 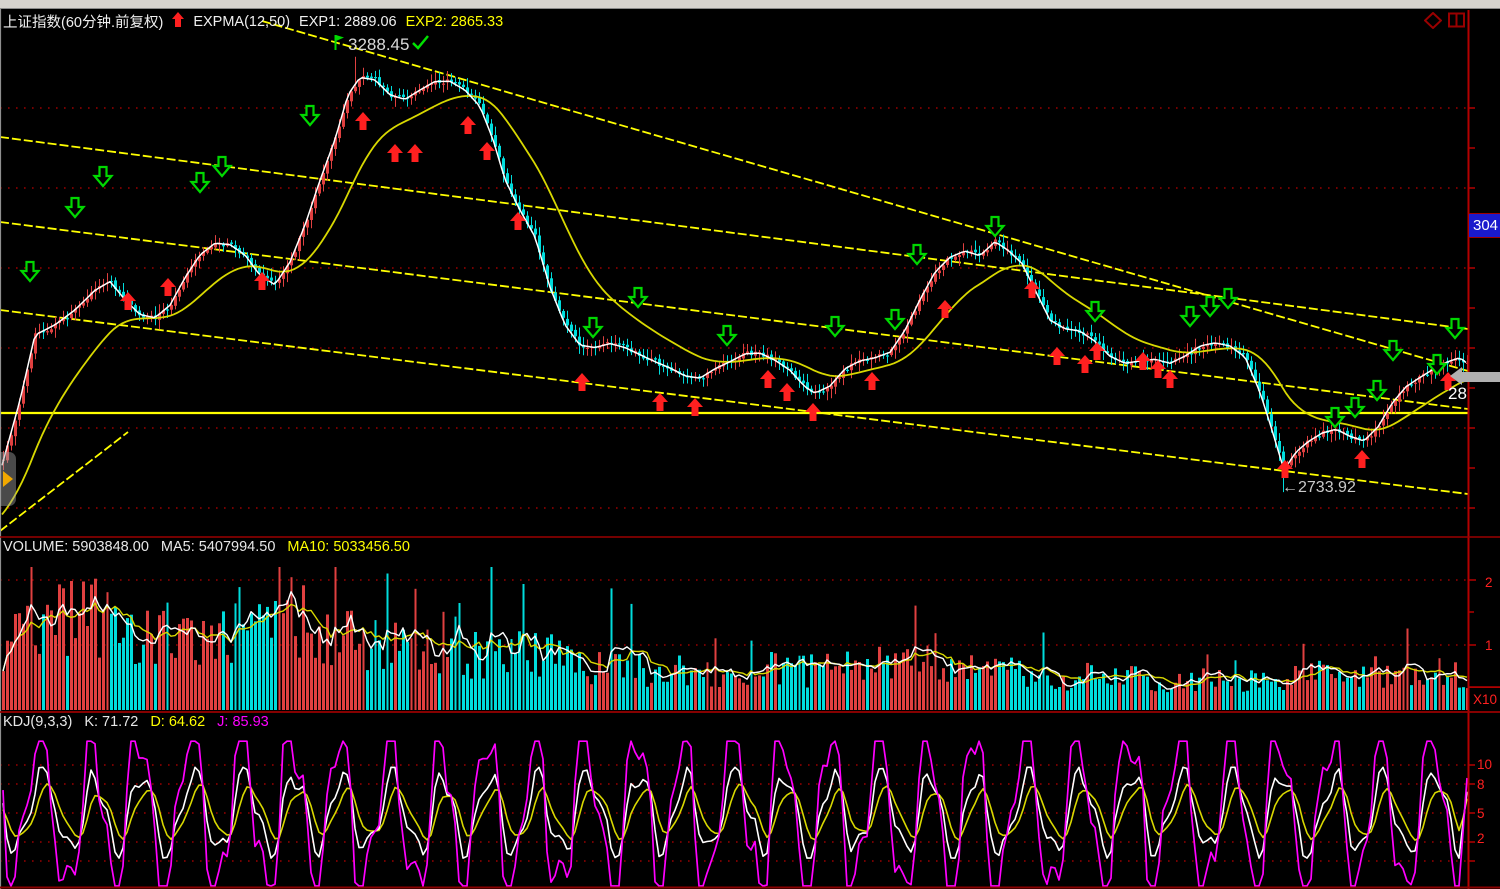 I want to click on peak-annotation: 3288.45, so click(x=382, y=45).